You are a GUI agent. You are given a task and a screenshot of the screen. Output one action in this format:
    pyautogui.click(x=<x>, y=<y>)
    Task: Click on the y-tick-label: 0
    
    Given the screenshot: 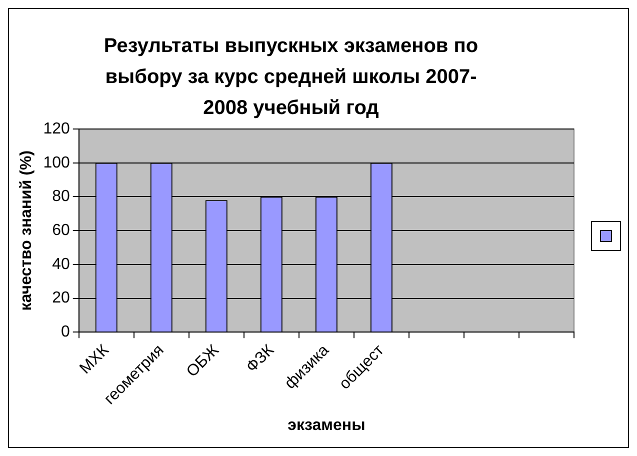 What is the action you would take?
    pyautogui.click(x=65, y=332)
    